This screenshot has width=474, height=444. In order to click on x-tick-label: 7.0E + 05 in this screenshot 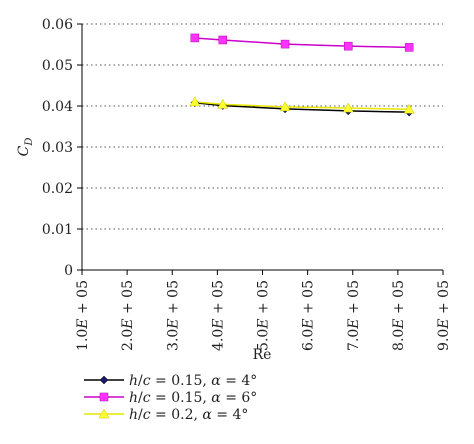, I will do `click(354, 315)`.